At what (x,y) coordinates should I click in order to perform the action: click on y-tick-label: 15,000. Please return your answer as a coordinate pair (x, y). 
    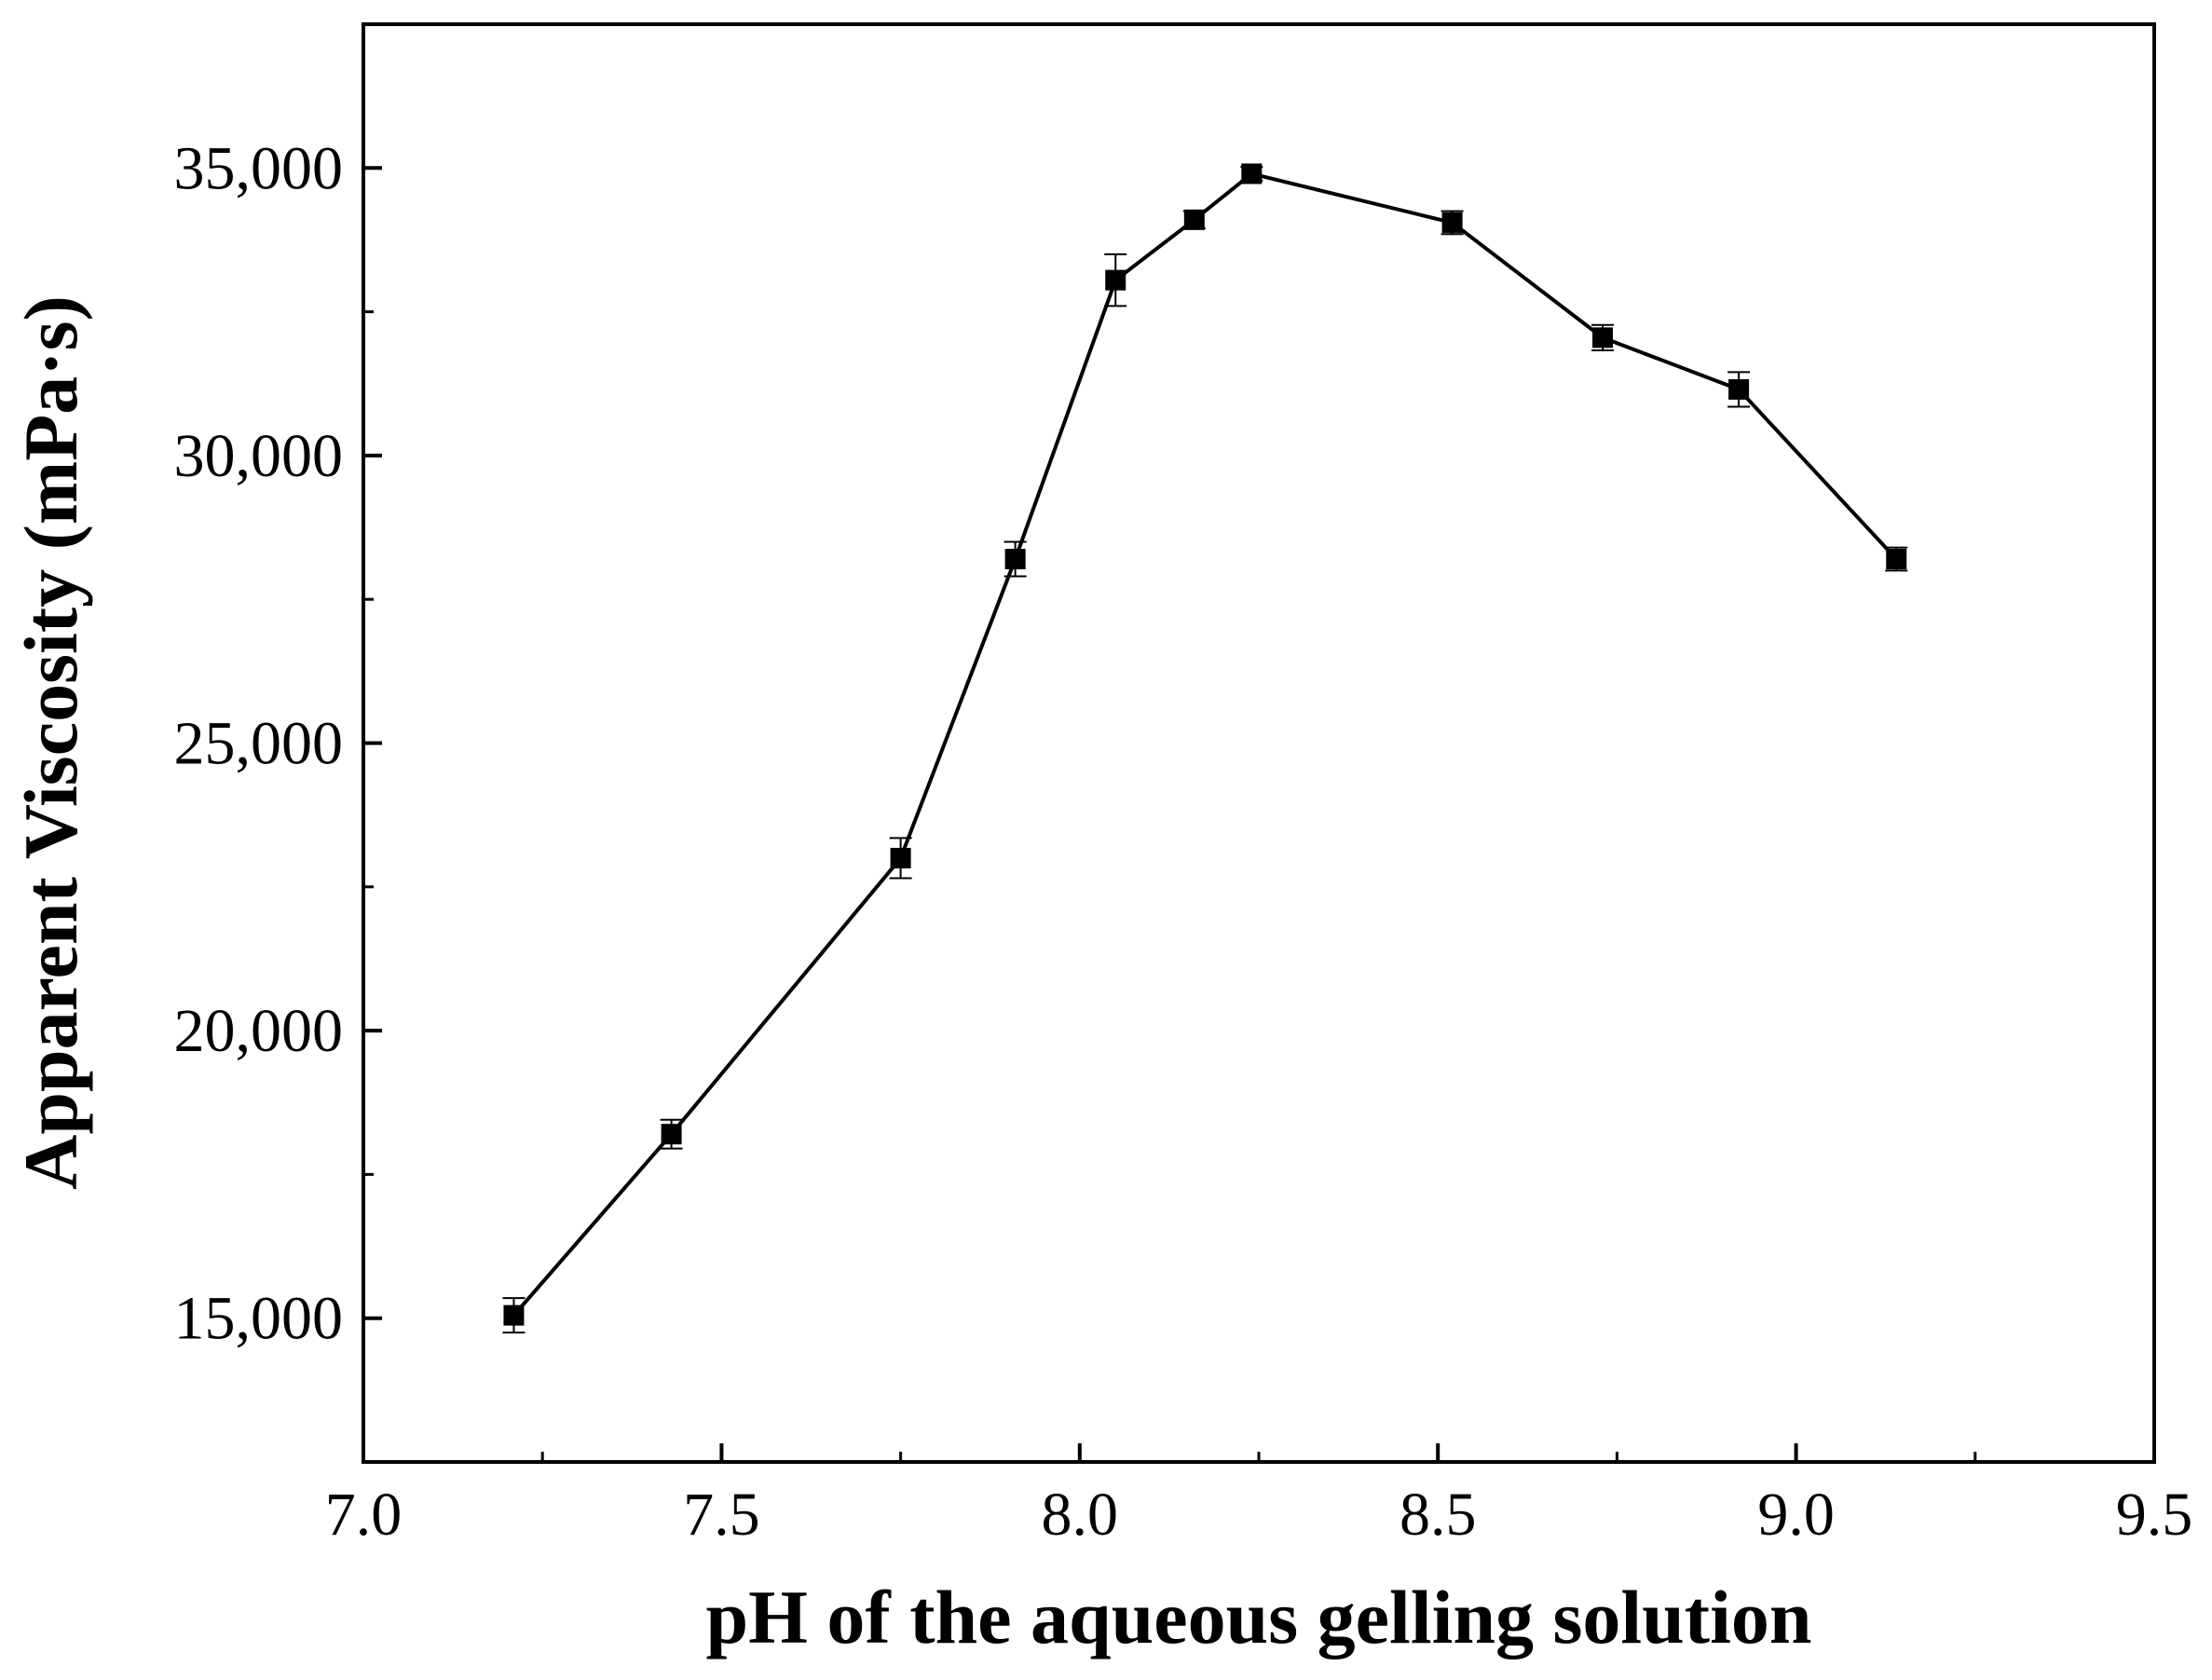
    Looking at the image, I should click on (259, 1319).